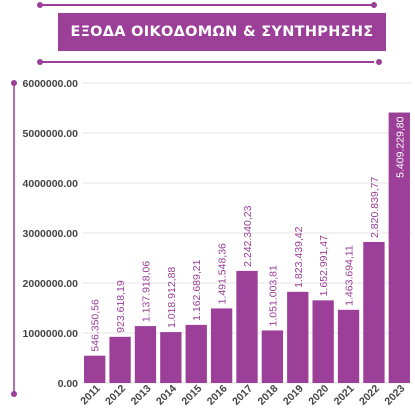  I want to click on bar-data-label: 2.242.340,23, so click(248, 235).